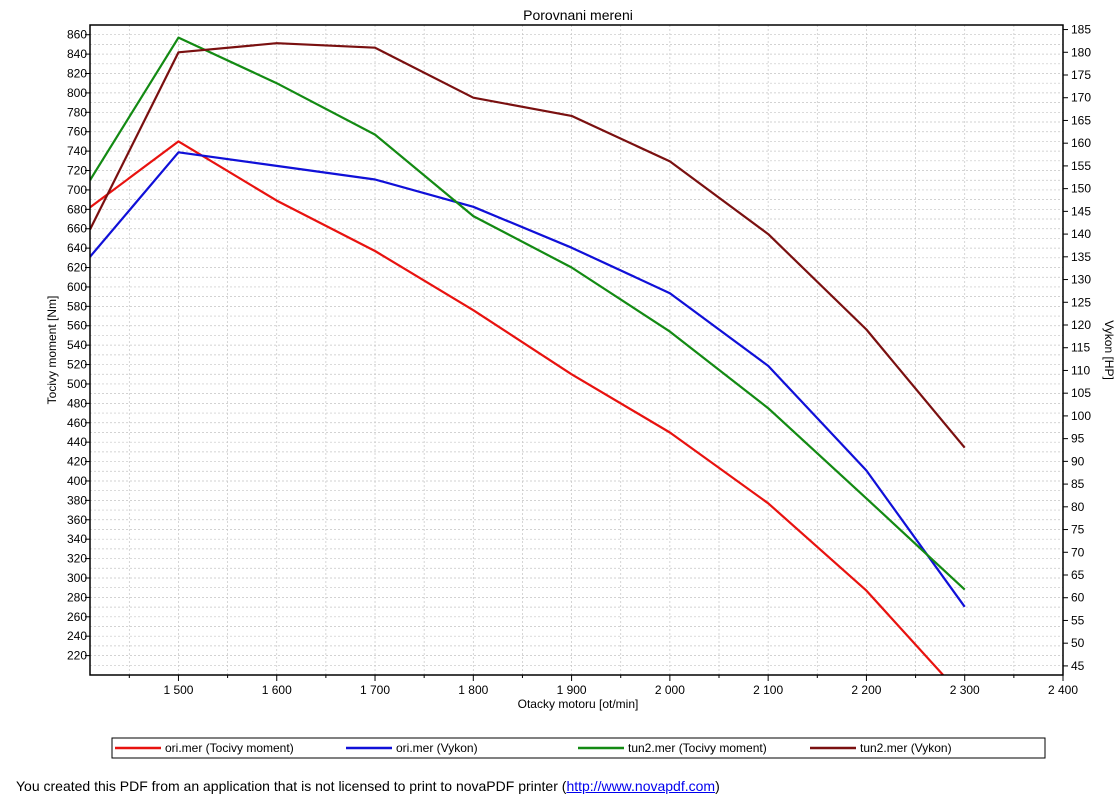 The image size is (1119, 800). What do you see at coordinates (1078, 643) in the screenshot?
I see `y-right-tick-label: 50` at bounding box center [1078, 643].